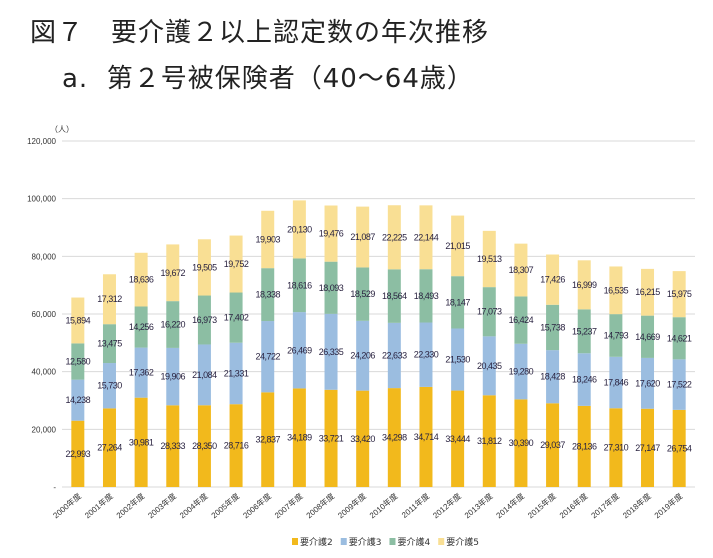  I want to click on data-label: 24,206, so click(362, 356).